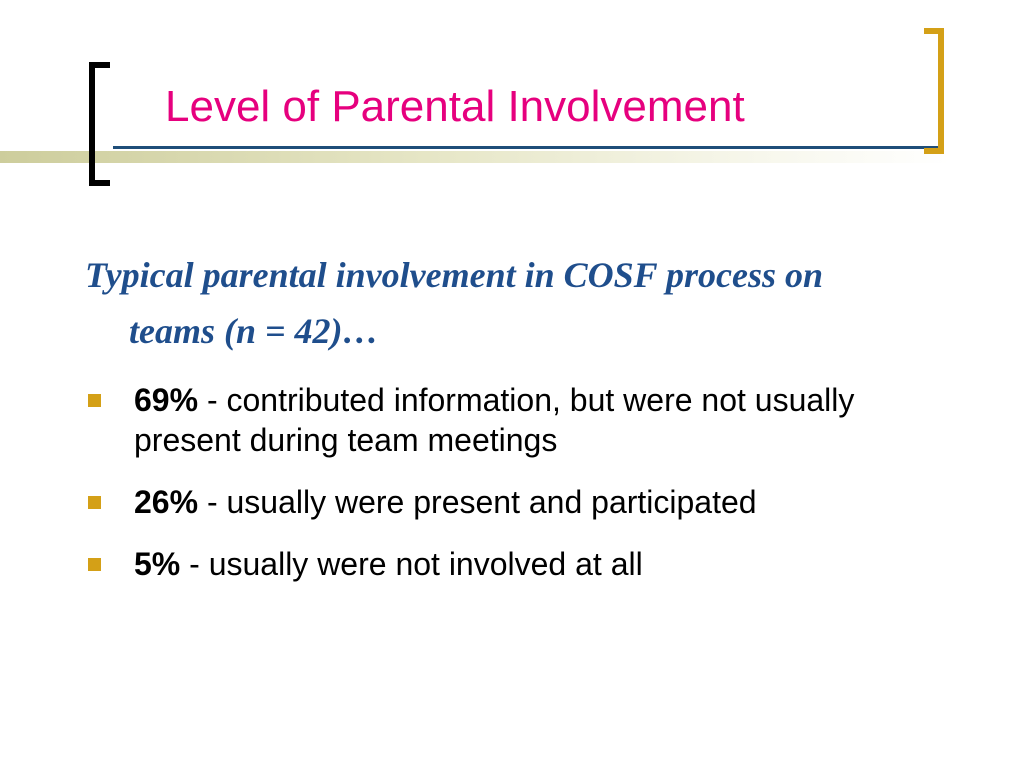 The image size is (1024, 768). I want to click on bullet-percentage: 5%, so click(157, 564).